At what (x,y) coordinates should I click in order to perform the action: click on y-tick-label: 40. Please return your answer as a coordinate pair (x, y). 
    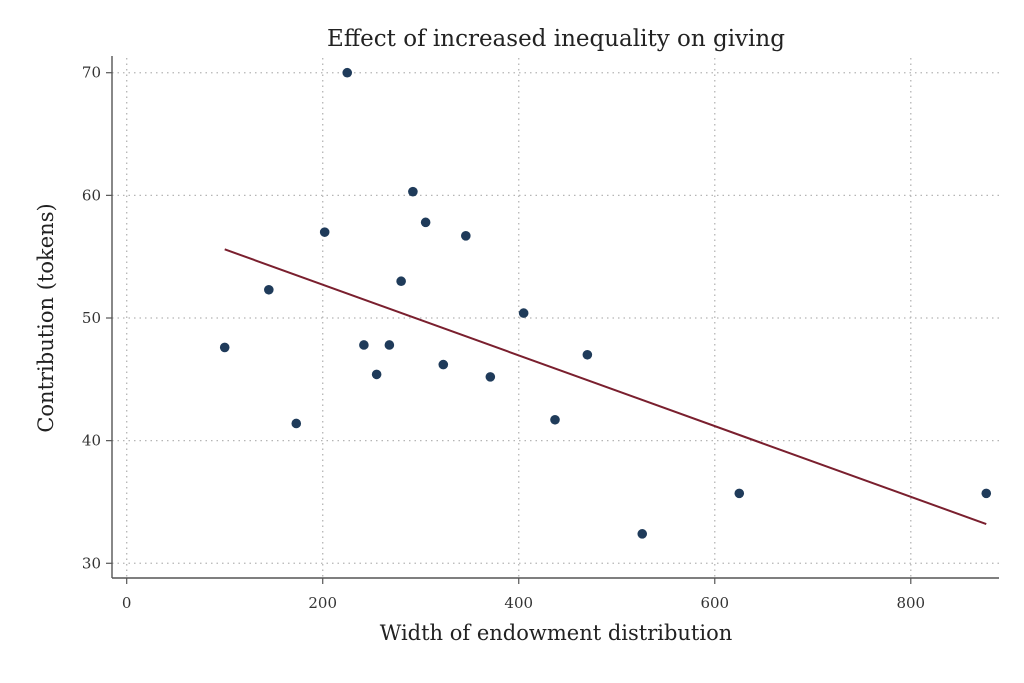
    Looking at the image, I should click on (91, 441).